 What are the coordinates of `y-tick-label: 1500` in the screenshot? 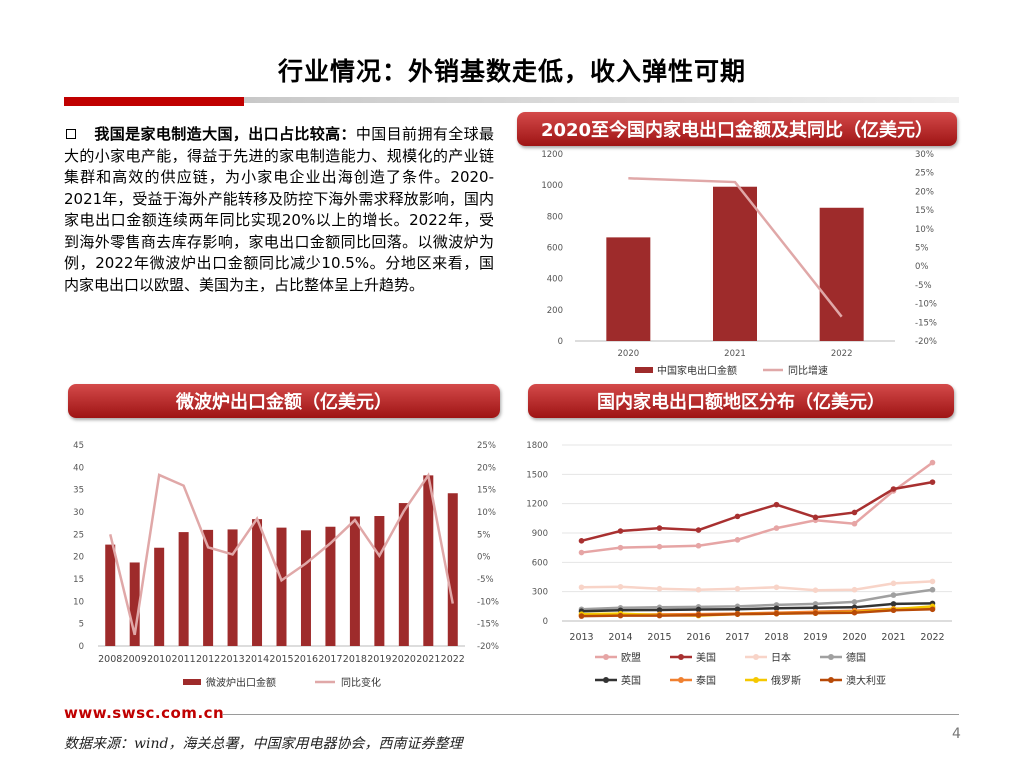 It's located at (537, 475).